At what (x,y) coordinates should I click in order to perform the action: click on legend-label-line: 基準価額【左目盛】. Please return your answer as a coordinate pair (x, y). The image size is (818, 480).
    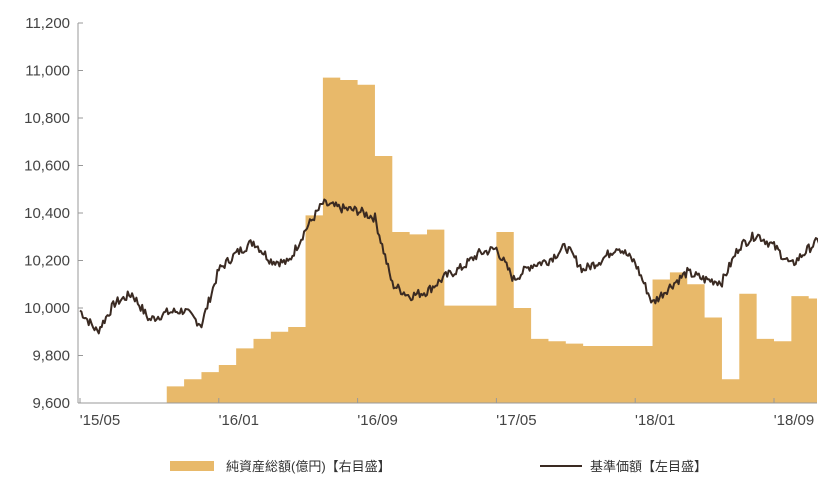
    Looking at the image, I should click on (648, 466).